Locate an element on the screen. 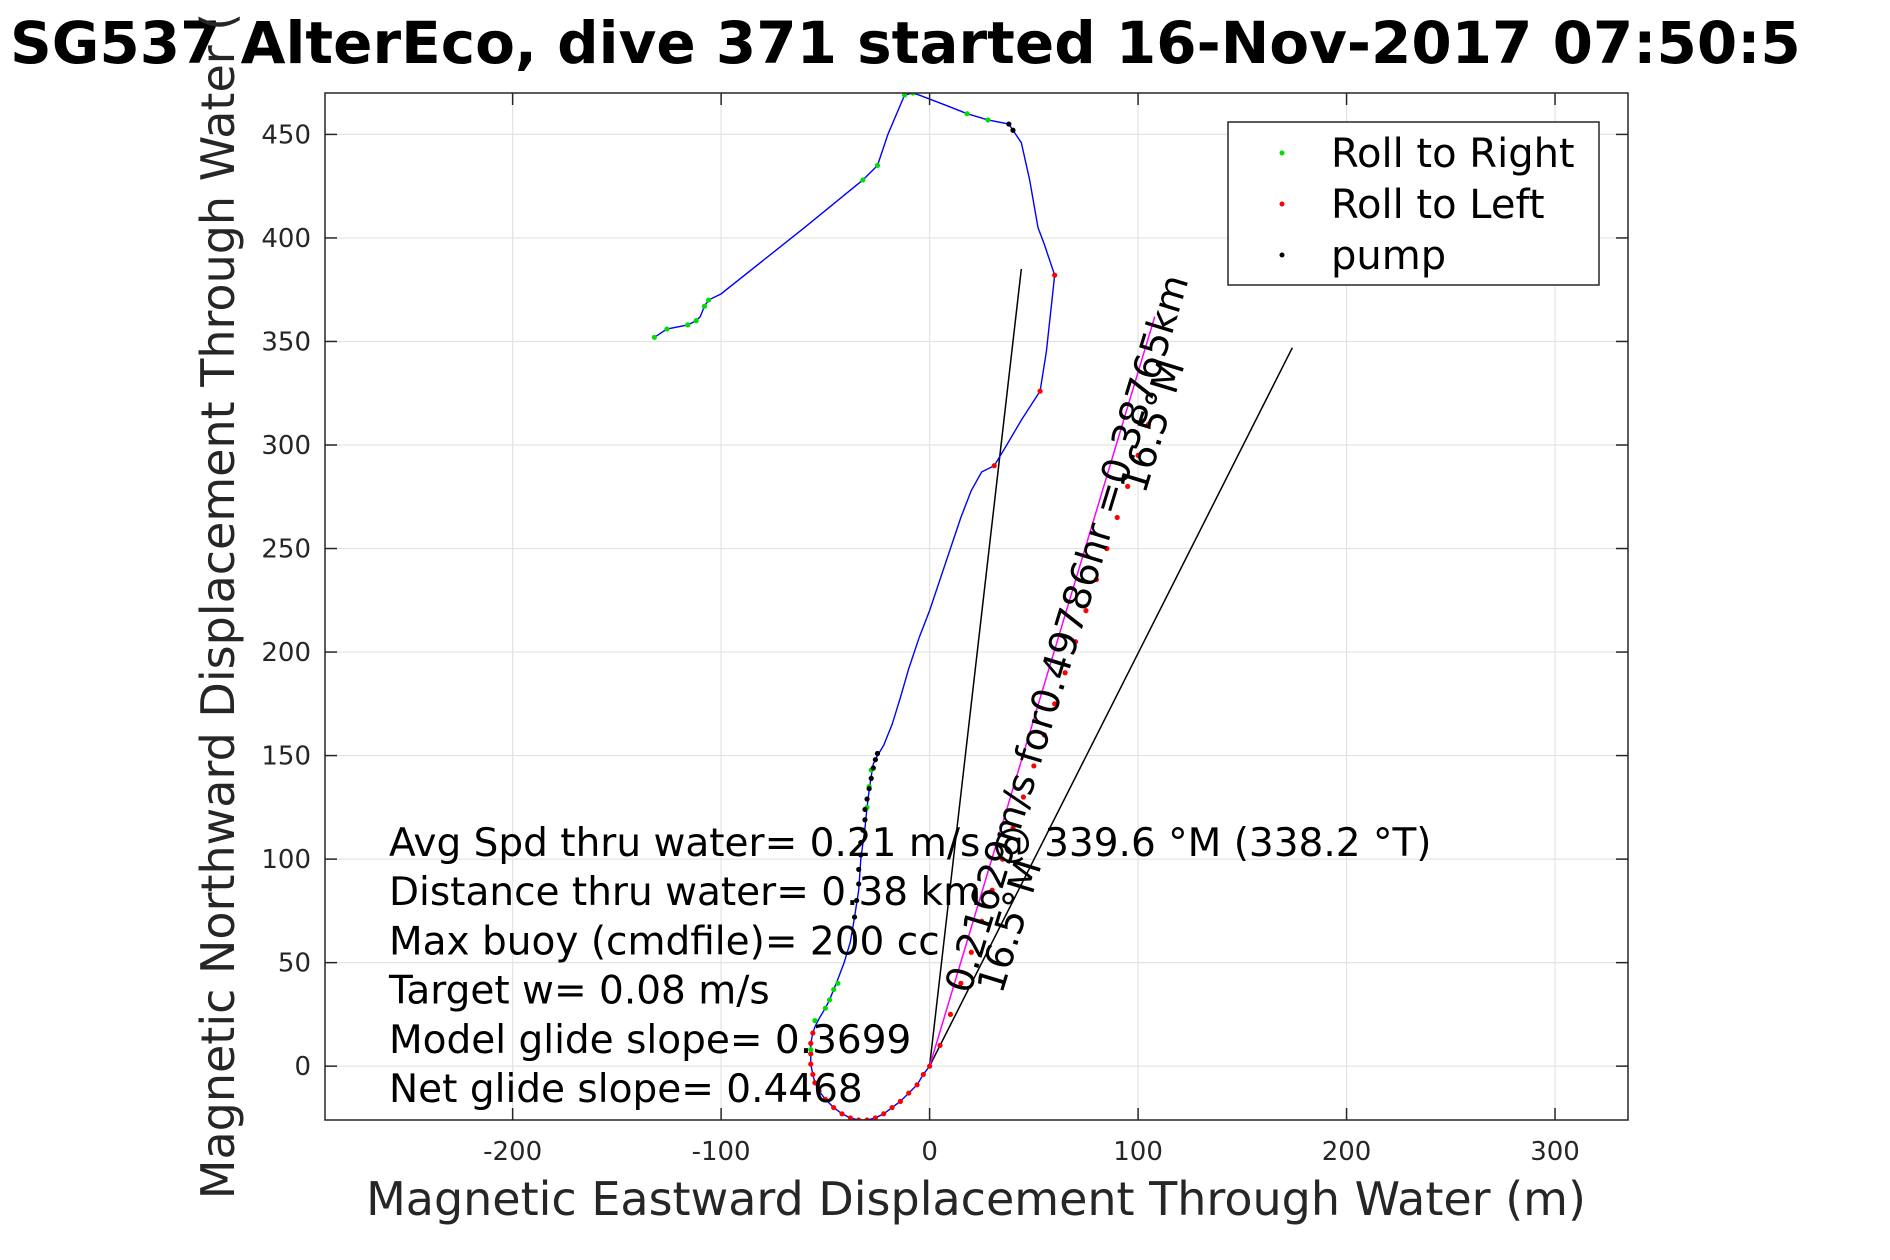  annotation-line: Distance thru water= 0.38 km is located at coordinates (685, 892).